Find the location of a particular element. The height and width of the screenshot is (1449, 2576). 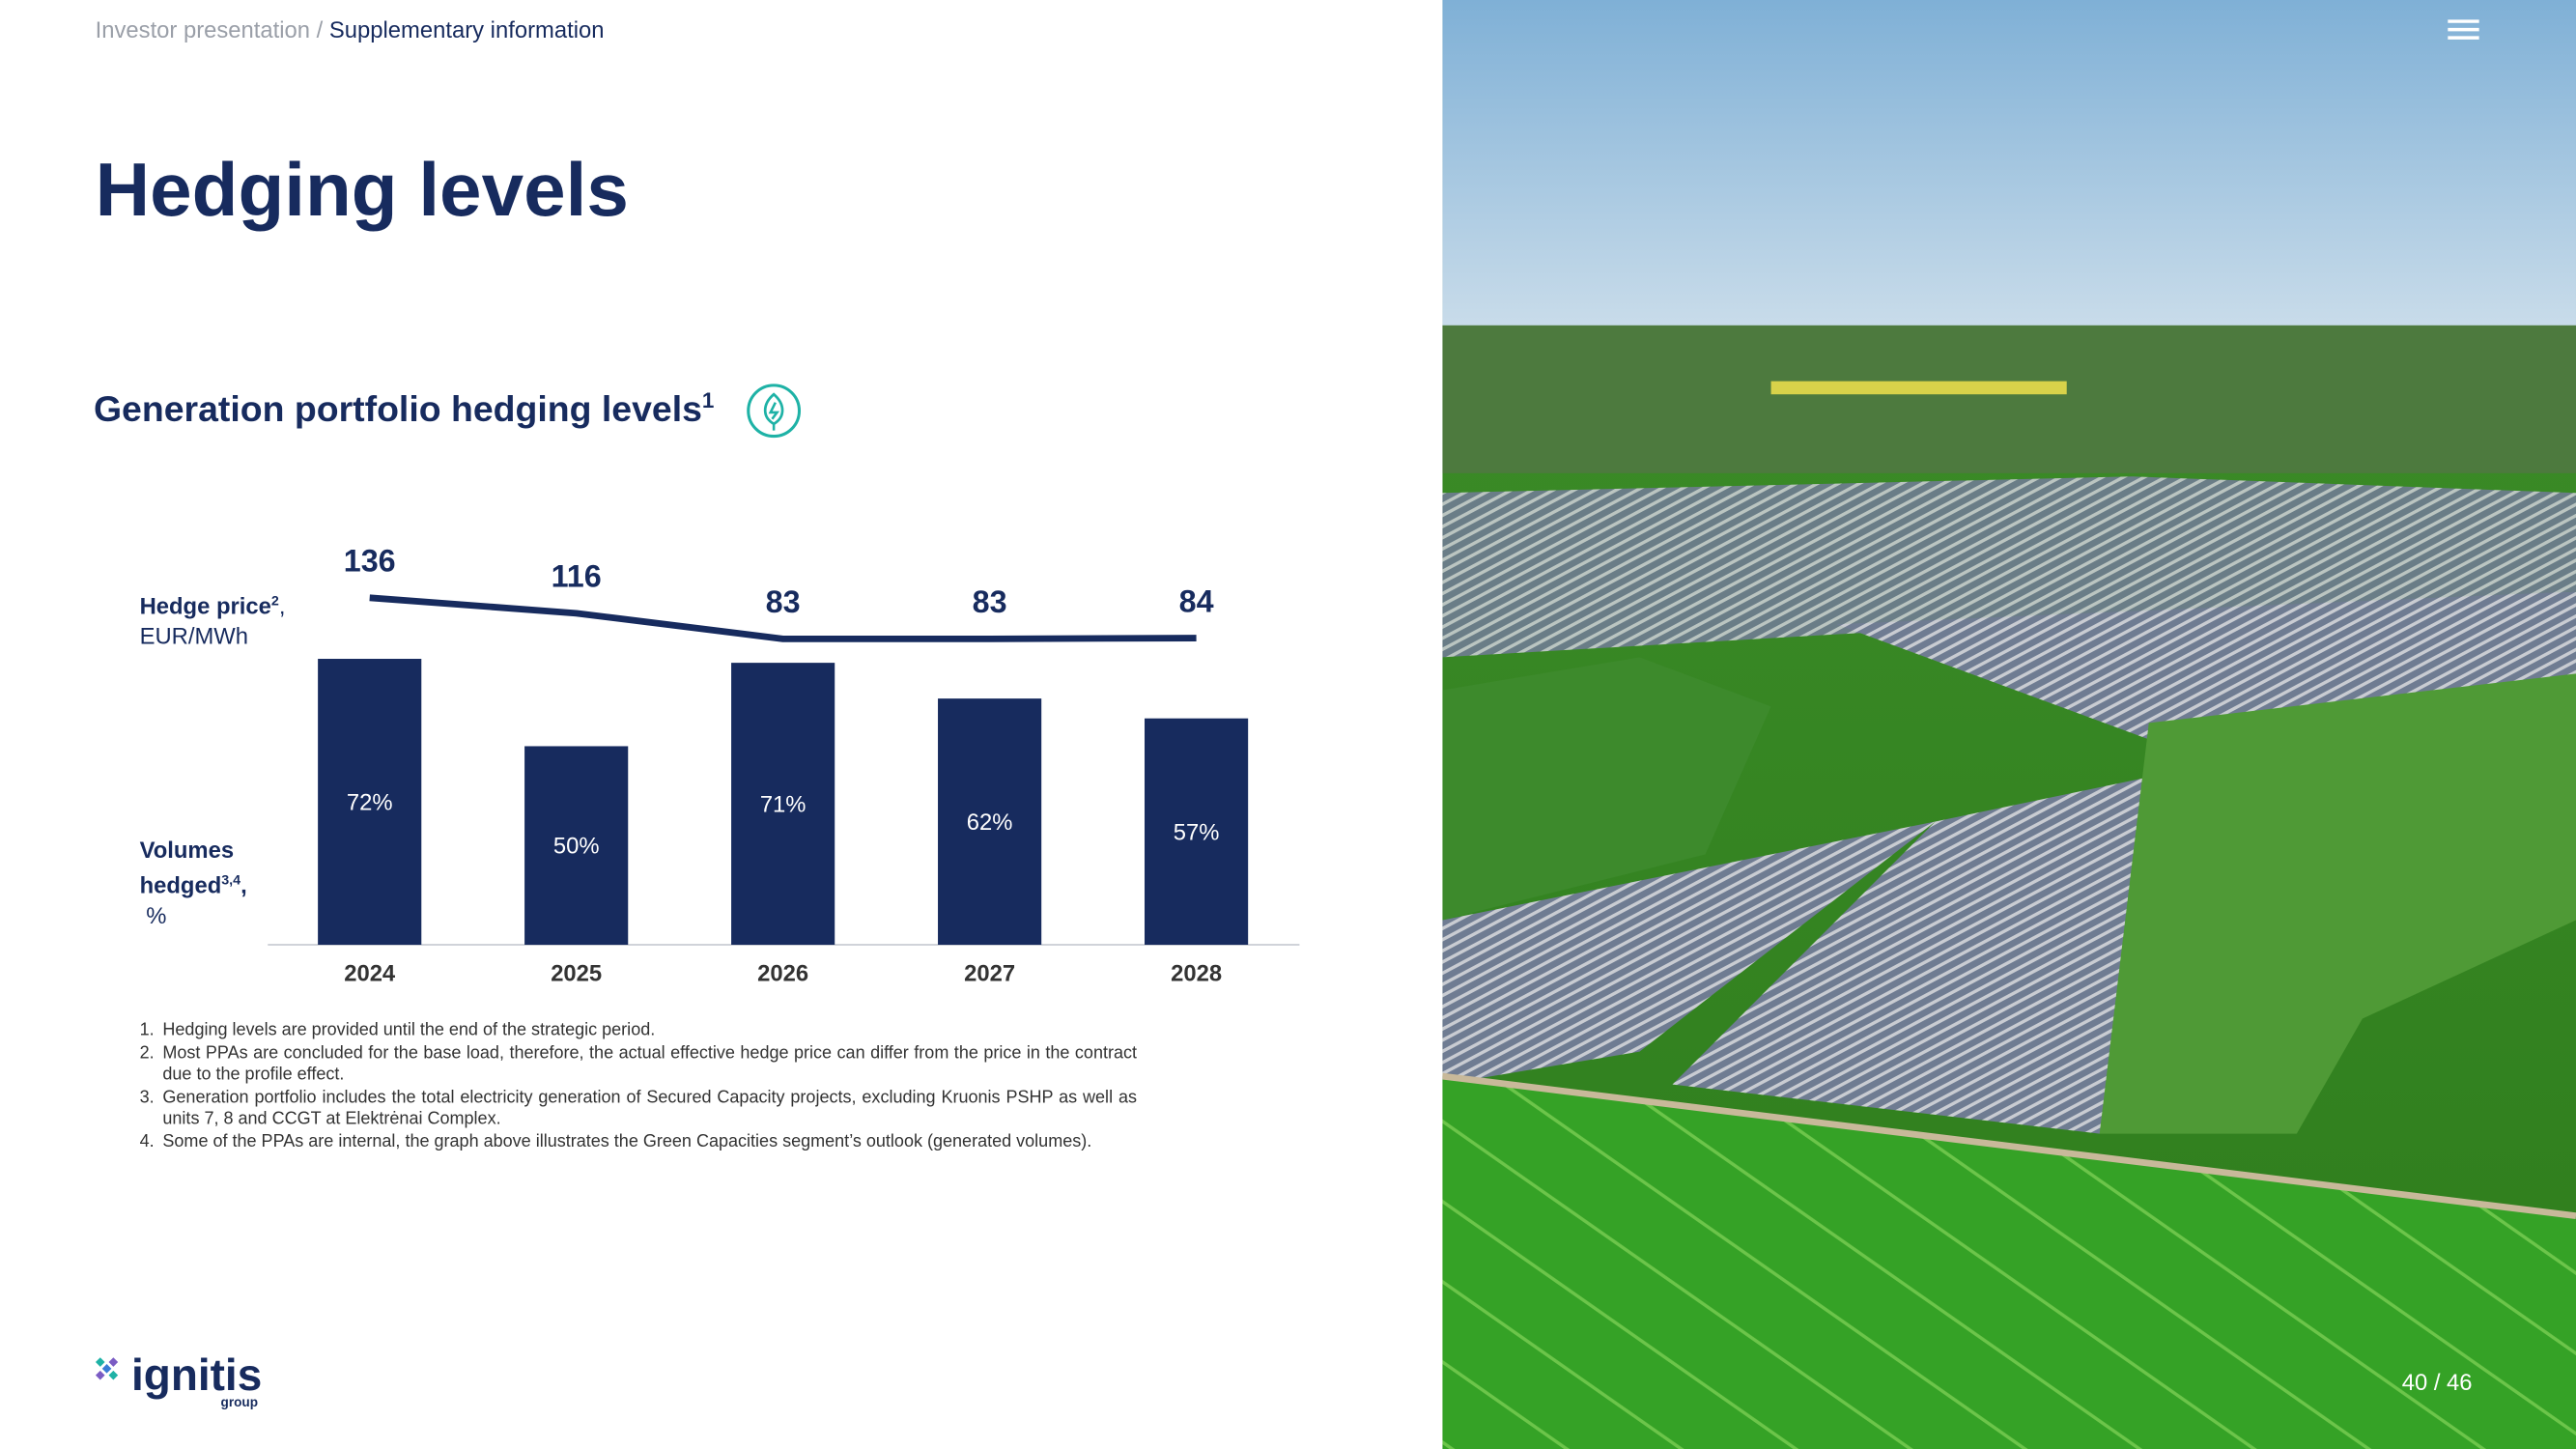

series-sup: 3,4 is located at coordinates (231, 879).